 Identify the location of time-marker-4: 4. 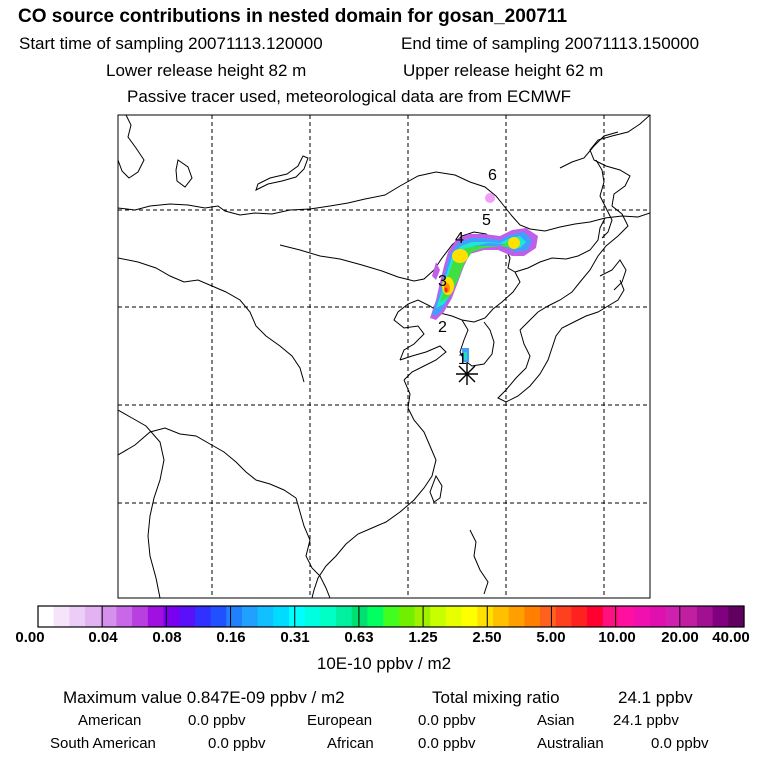
(459, 238).